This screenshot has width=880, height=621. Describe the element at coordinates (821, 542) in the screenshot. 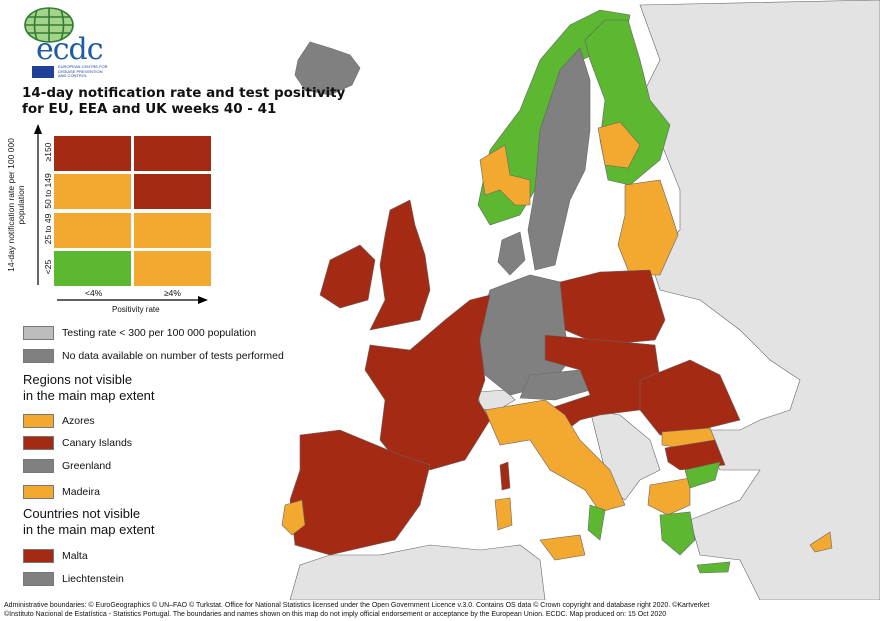

I see `cyprus` at that location.